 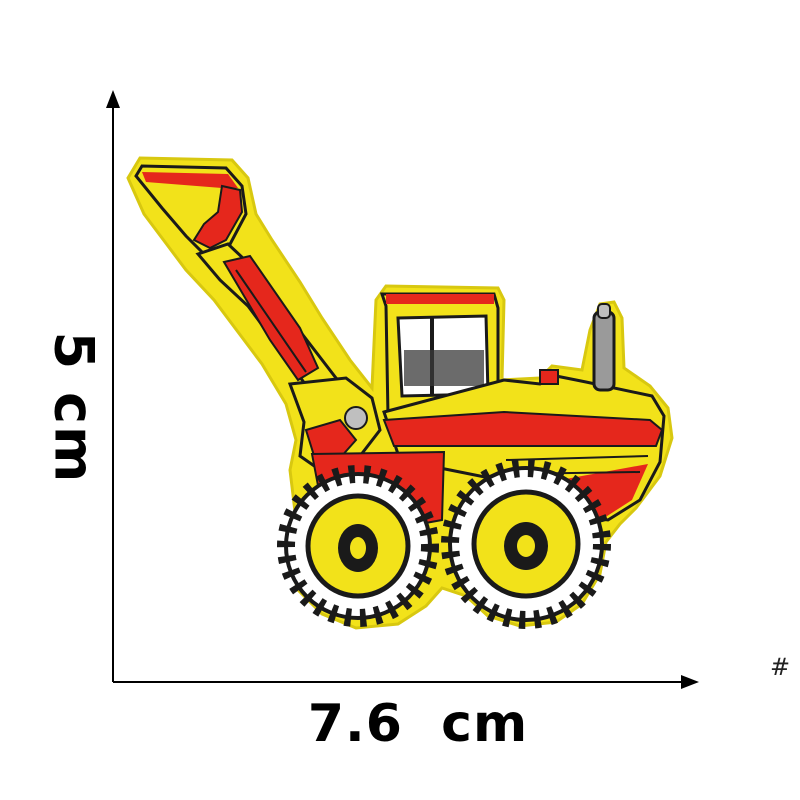 I want to click on cab-roof-stripe, so click(x=440, y=299).